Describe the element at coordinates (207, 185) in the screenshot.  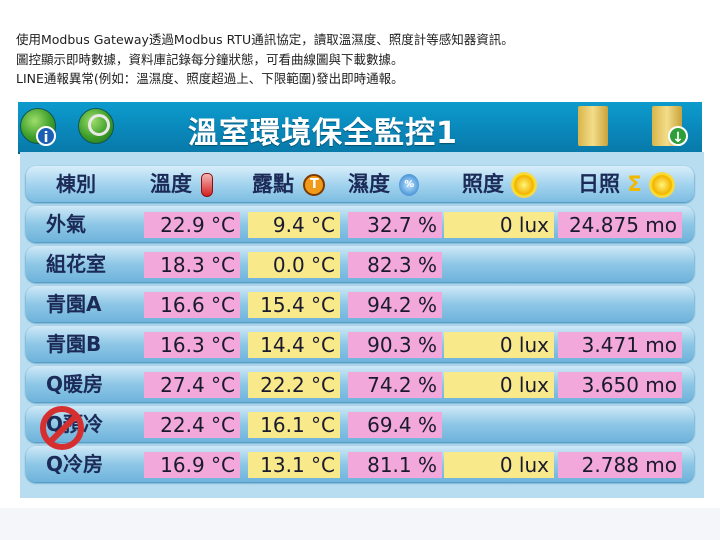
I see `thermometer-icon` at that location.